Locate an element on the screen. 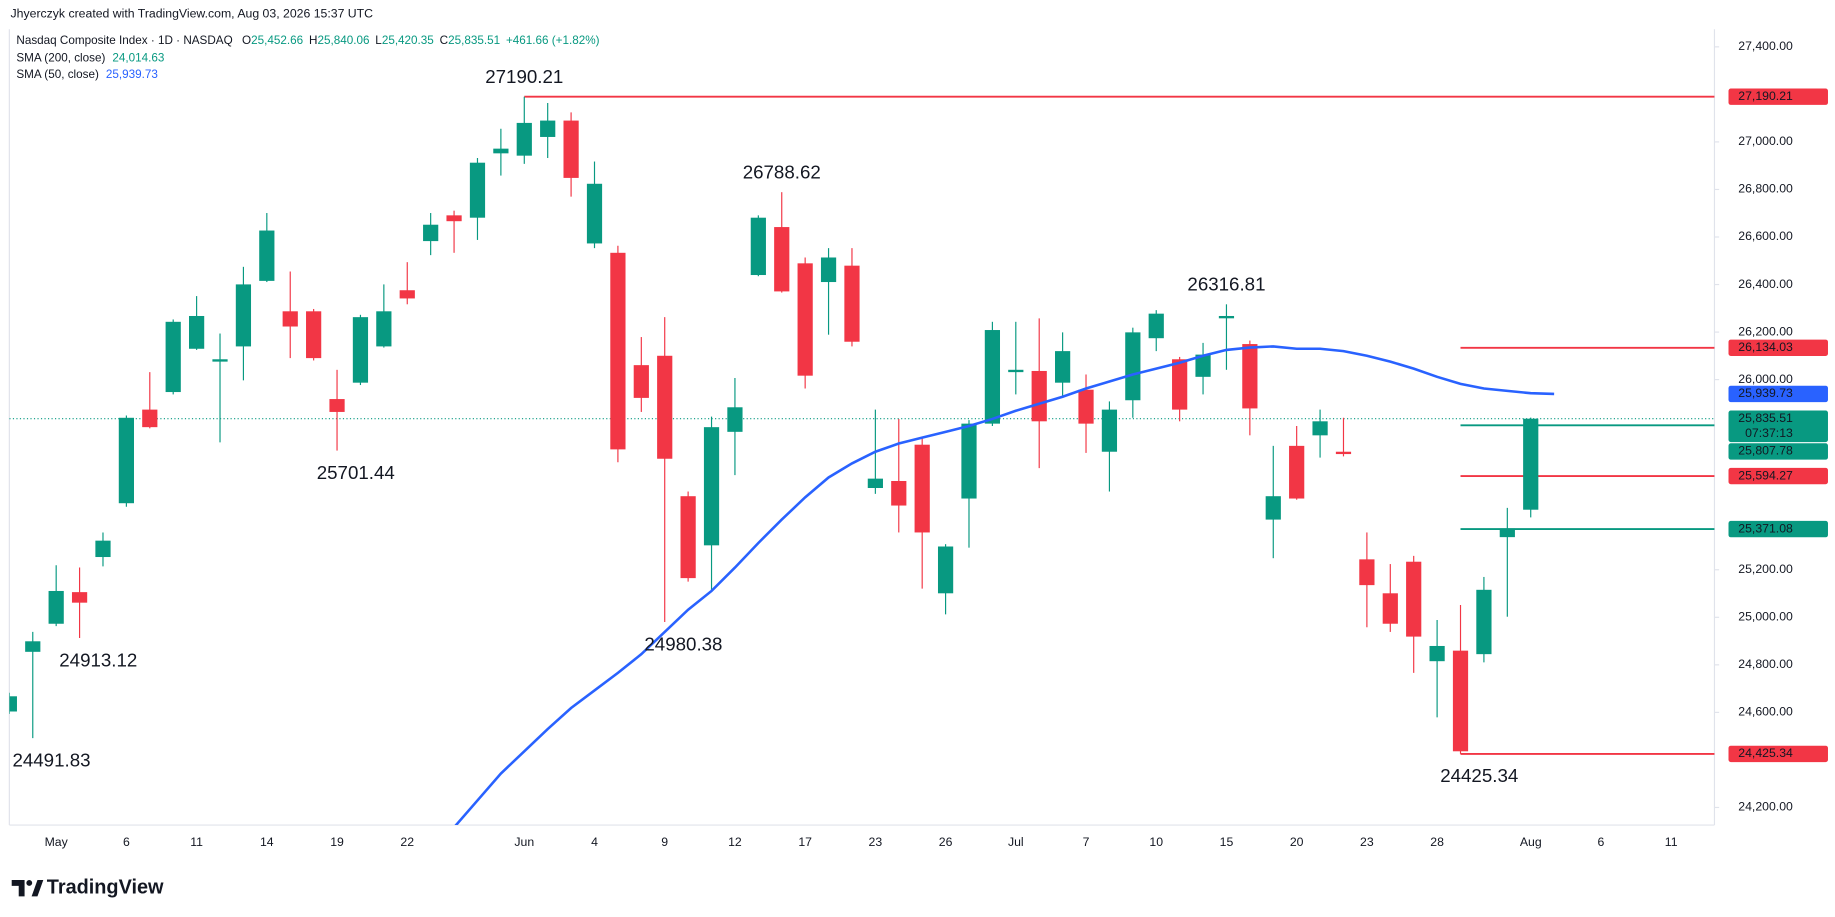 The width and height of the screenshot is (1835, 917). price-annotation: 24980.38 is located at coordinates (683, 643).